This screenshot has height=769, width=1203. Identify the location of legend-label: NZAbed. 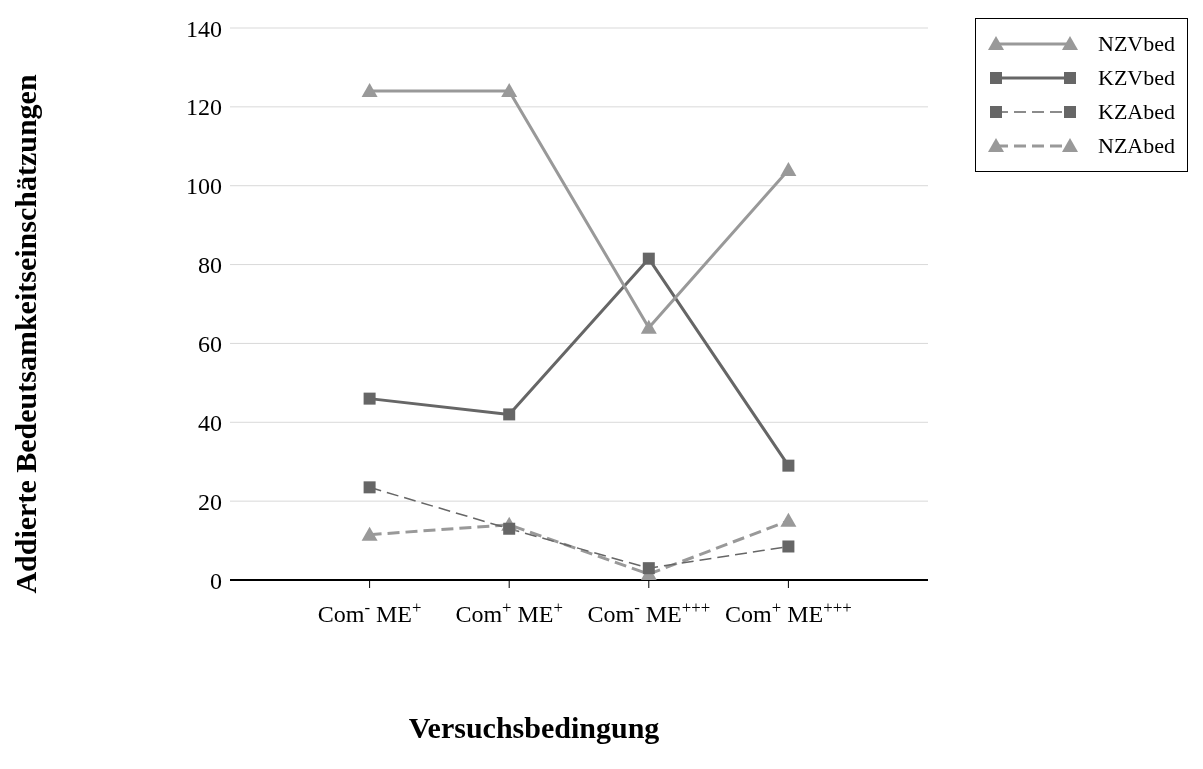
(1136, 146).